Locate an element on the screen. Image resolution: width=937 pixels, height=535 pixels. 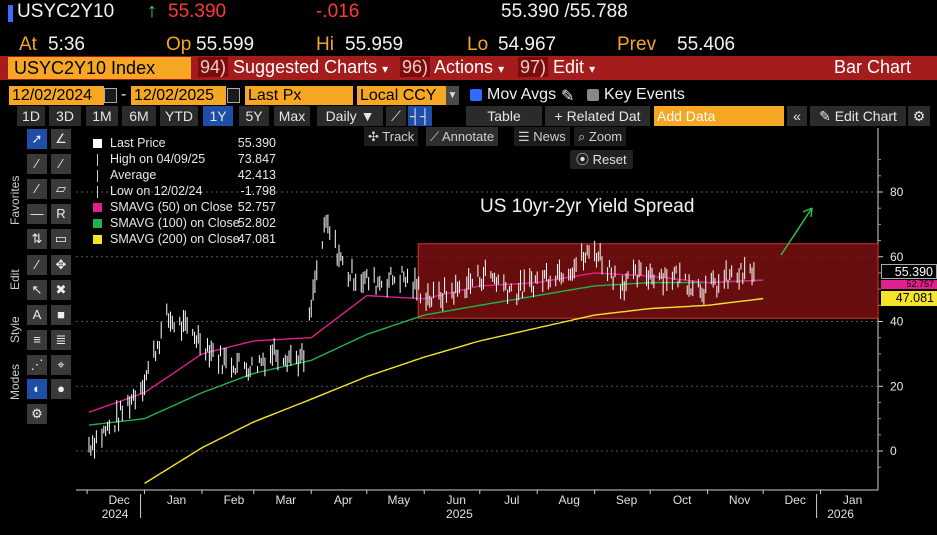
chevron-down-icon: ▼ is located at coordinates (452, 95).